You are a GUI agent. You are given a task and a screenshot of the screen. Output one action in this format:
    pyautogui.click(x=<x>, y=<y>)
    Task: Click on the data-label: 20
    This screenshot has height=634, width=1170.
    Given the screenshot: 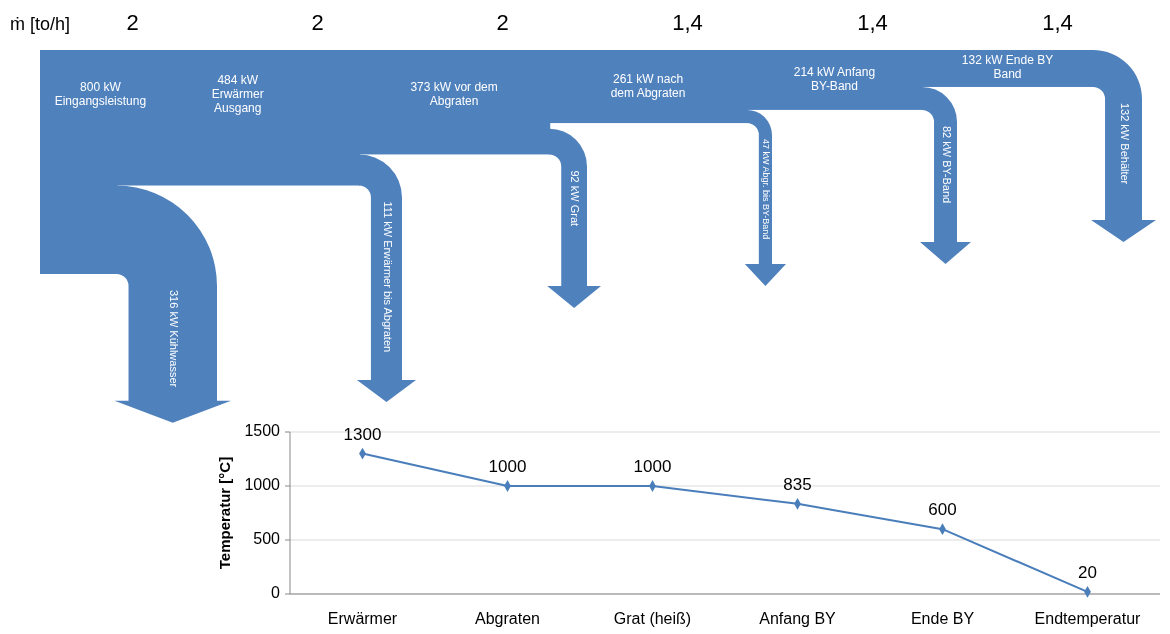 What is the action you would take?
    pyautogui.click(x=1087, y=572)
    